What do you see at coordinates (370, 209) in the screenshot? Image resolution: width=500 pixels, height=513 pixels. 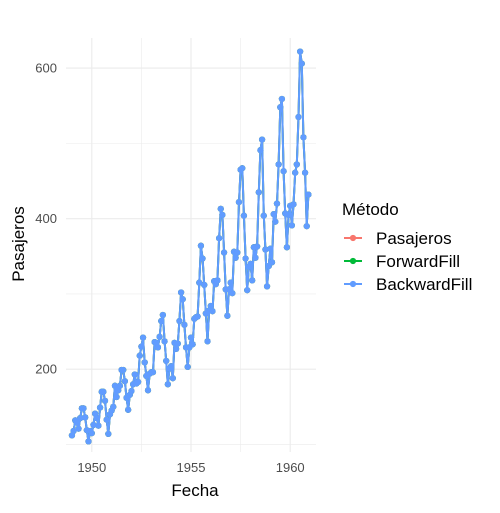 I see `legend-title: Método` at bounding box center [370, 209].